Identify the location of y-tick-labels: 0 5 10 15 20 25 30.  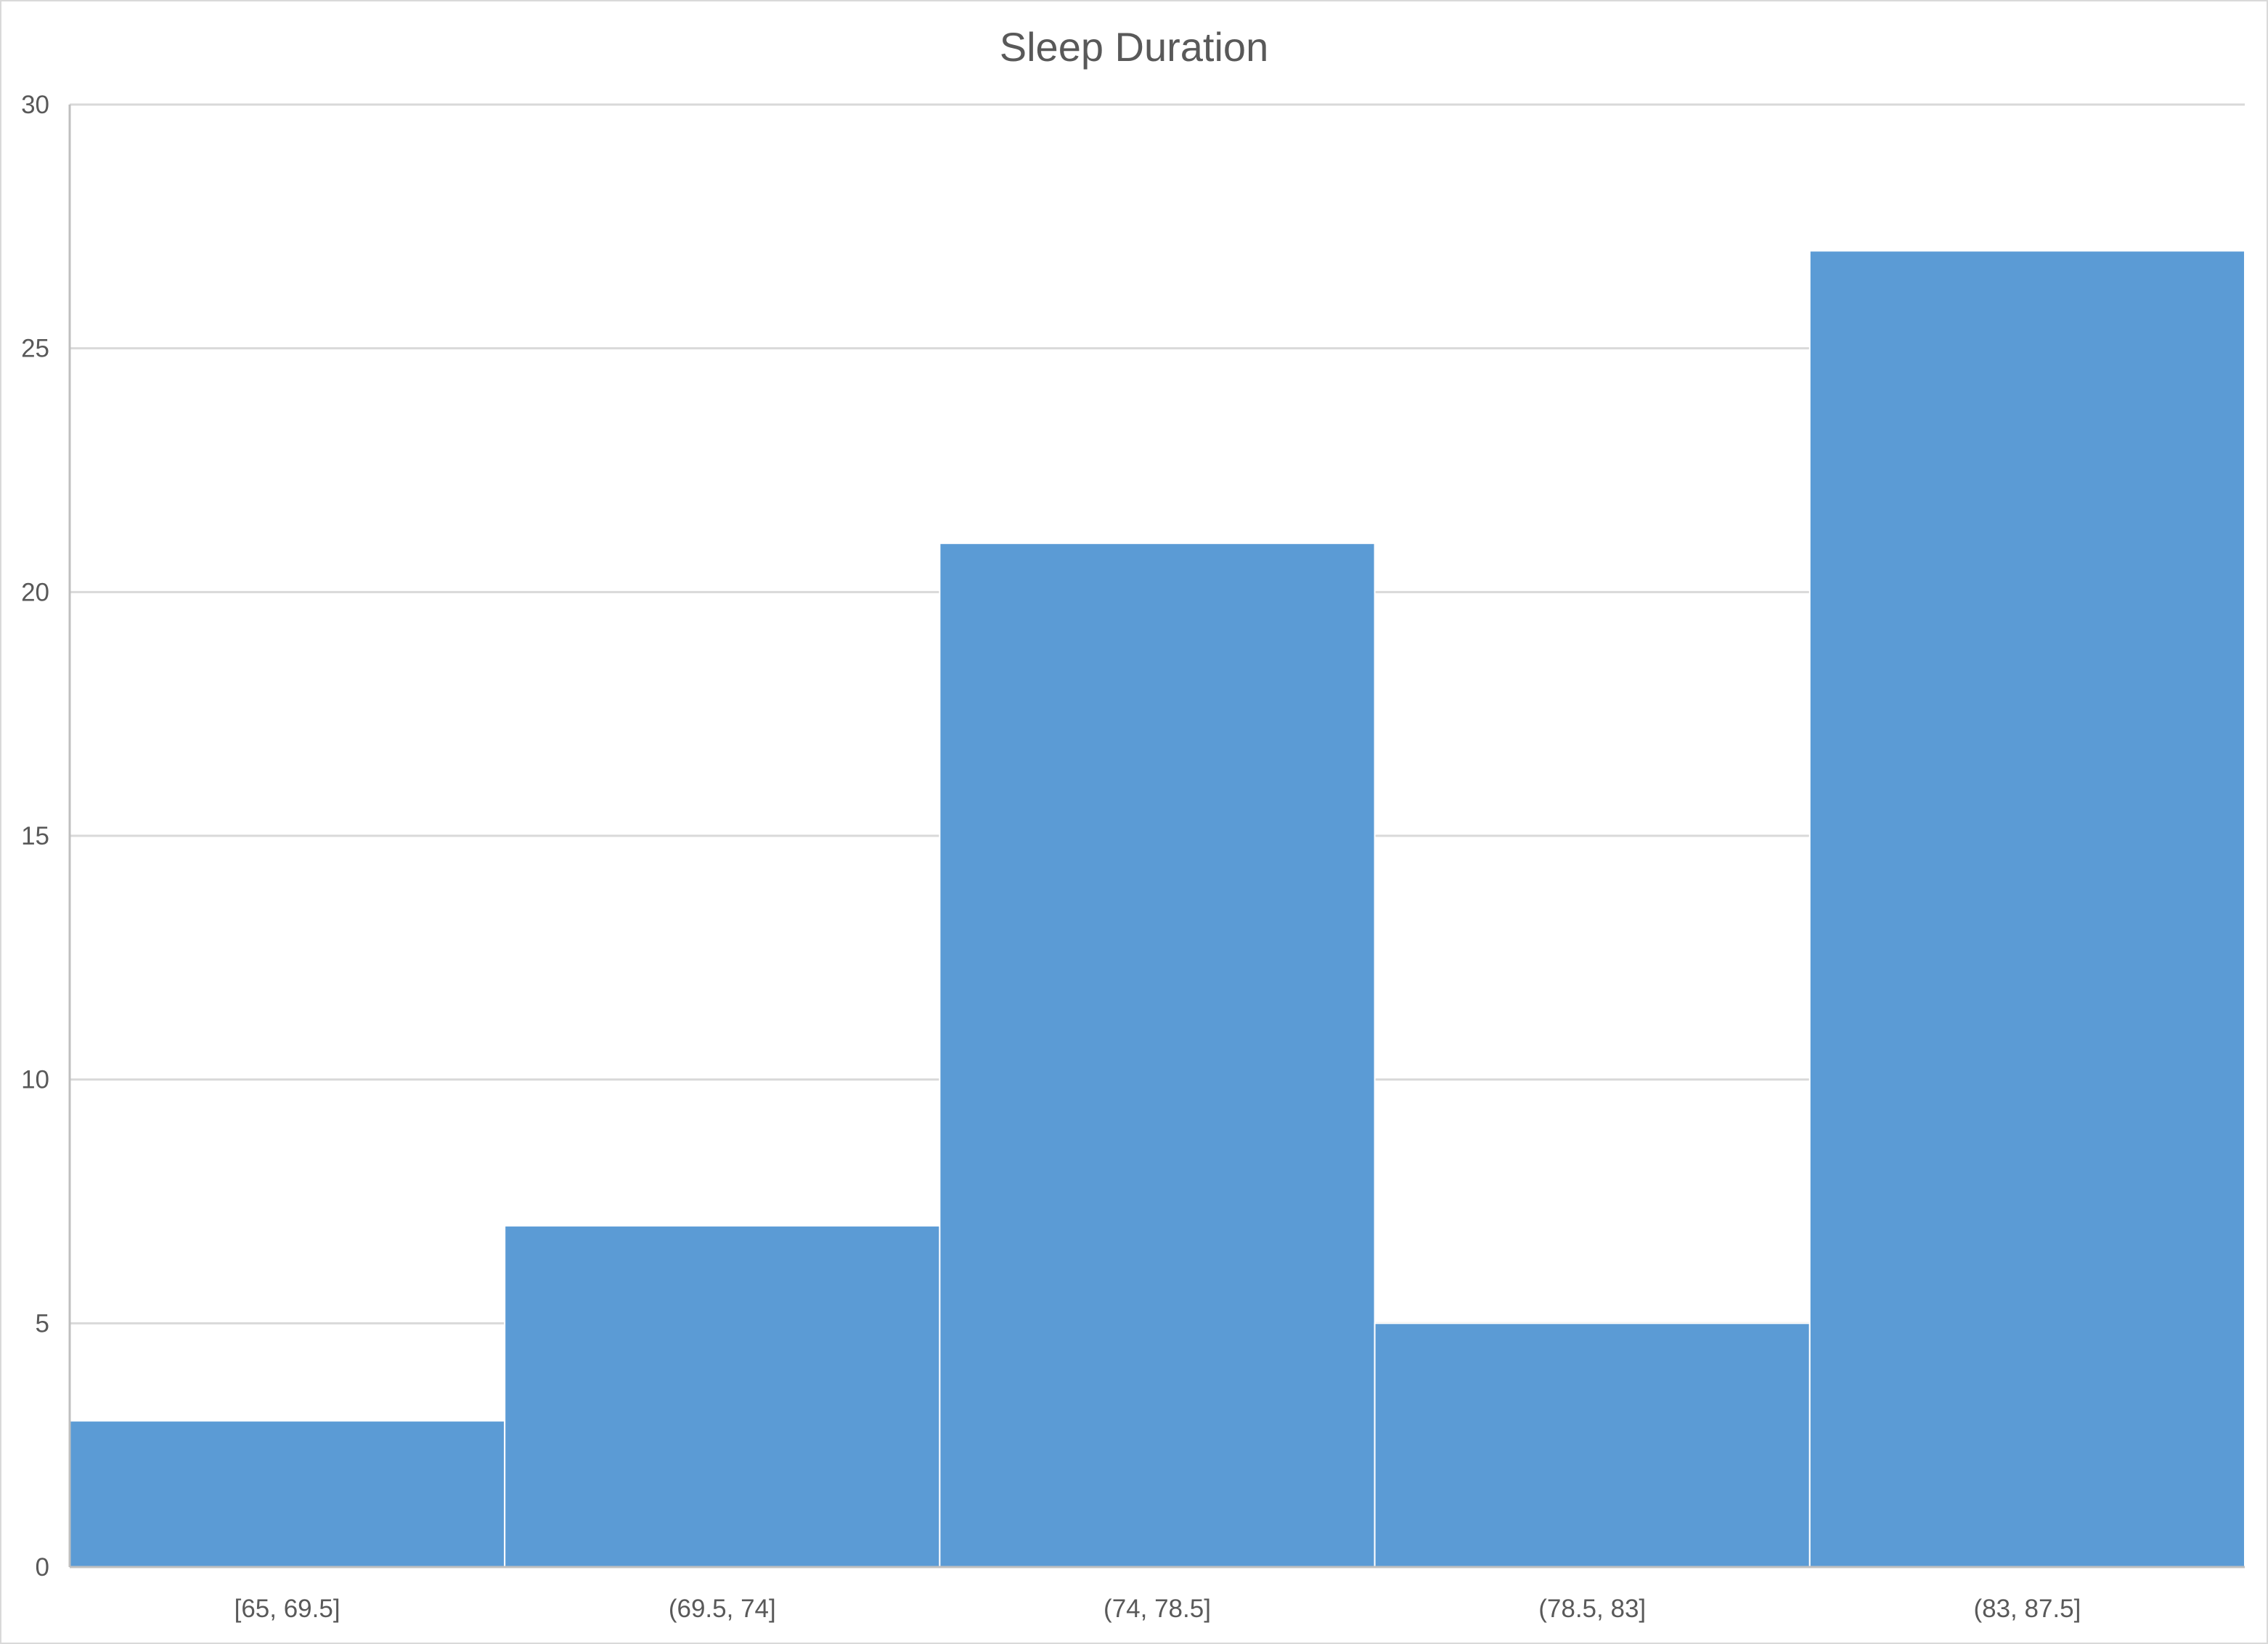
(35, 837).